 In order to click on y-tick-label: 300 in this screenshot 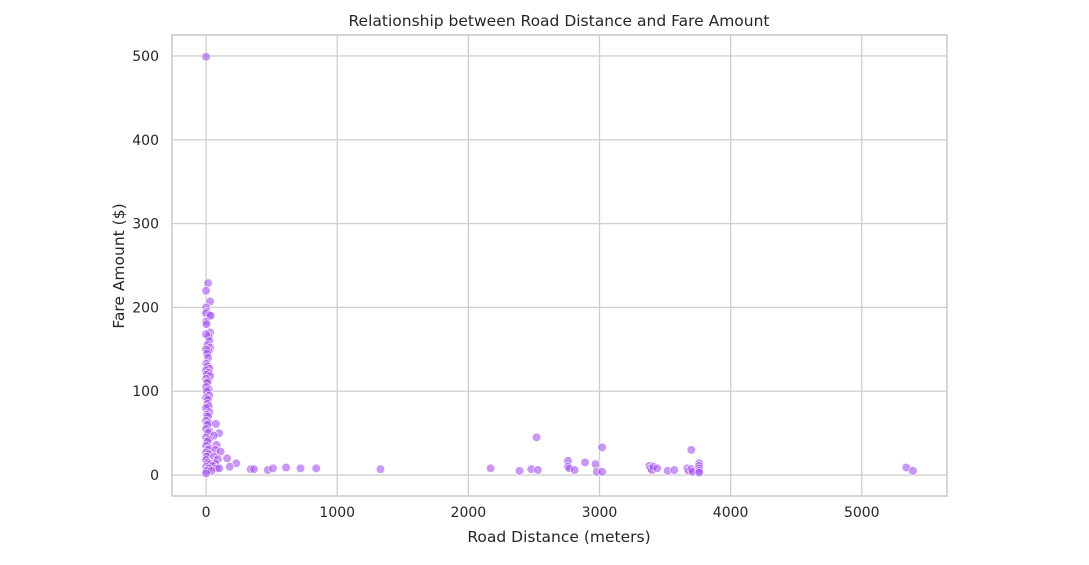, I will do `click(145, 225)`.